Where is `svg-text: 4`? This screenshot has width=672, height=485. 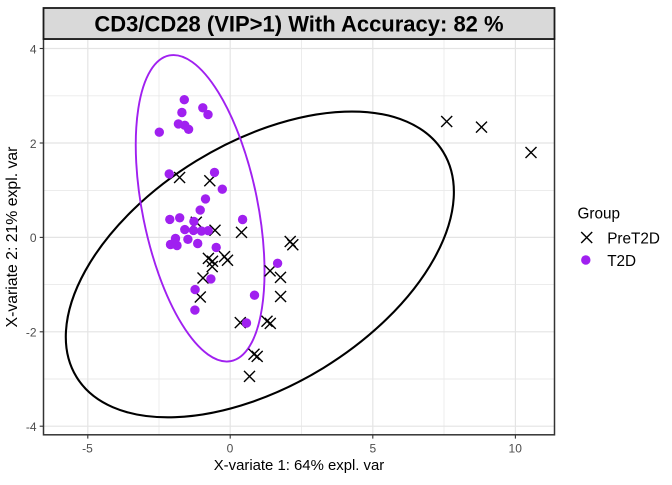
svg-text: 4 is located at coordinates (33, 49).